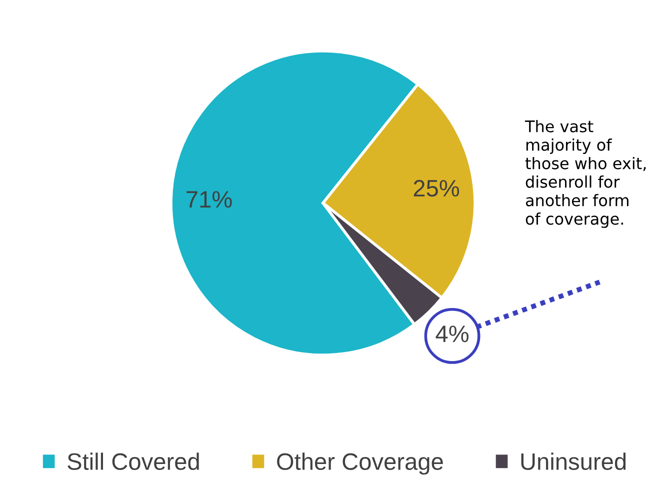  What do you see at coordinates (437, 188) in the screenshot?
I see `data-label: 25%` at bounding box center [437, 188].